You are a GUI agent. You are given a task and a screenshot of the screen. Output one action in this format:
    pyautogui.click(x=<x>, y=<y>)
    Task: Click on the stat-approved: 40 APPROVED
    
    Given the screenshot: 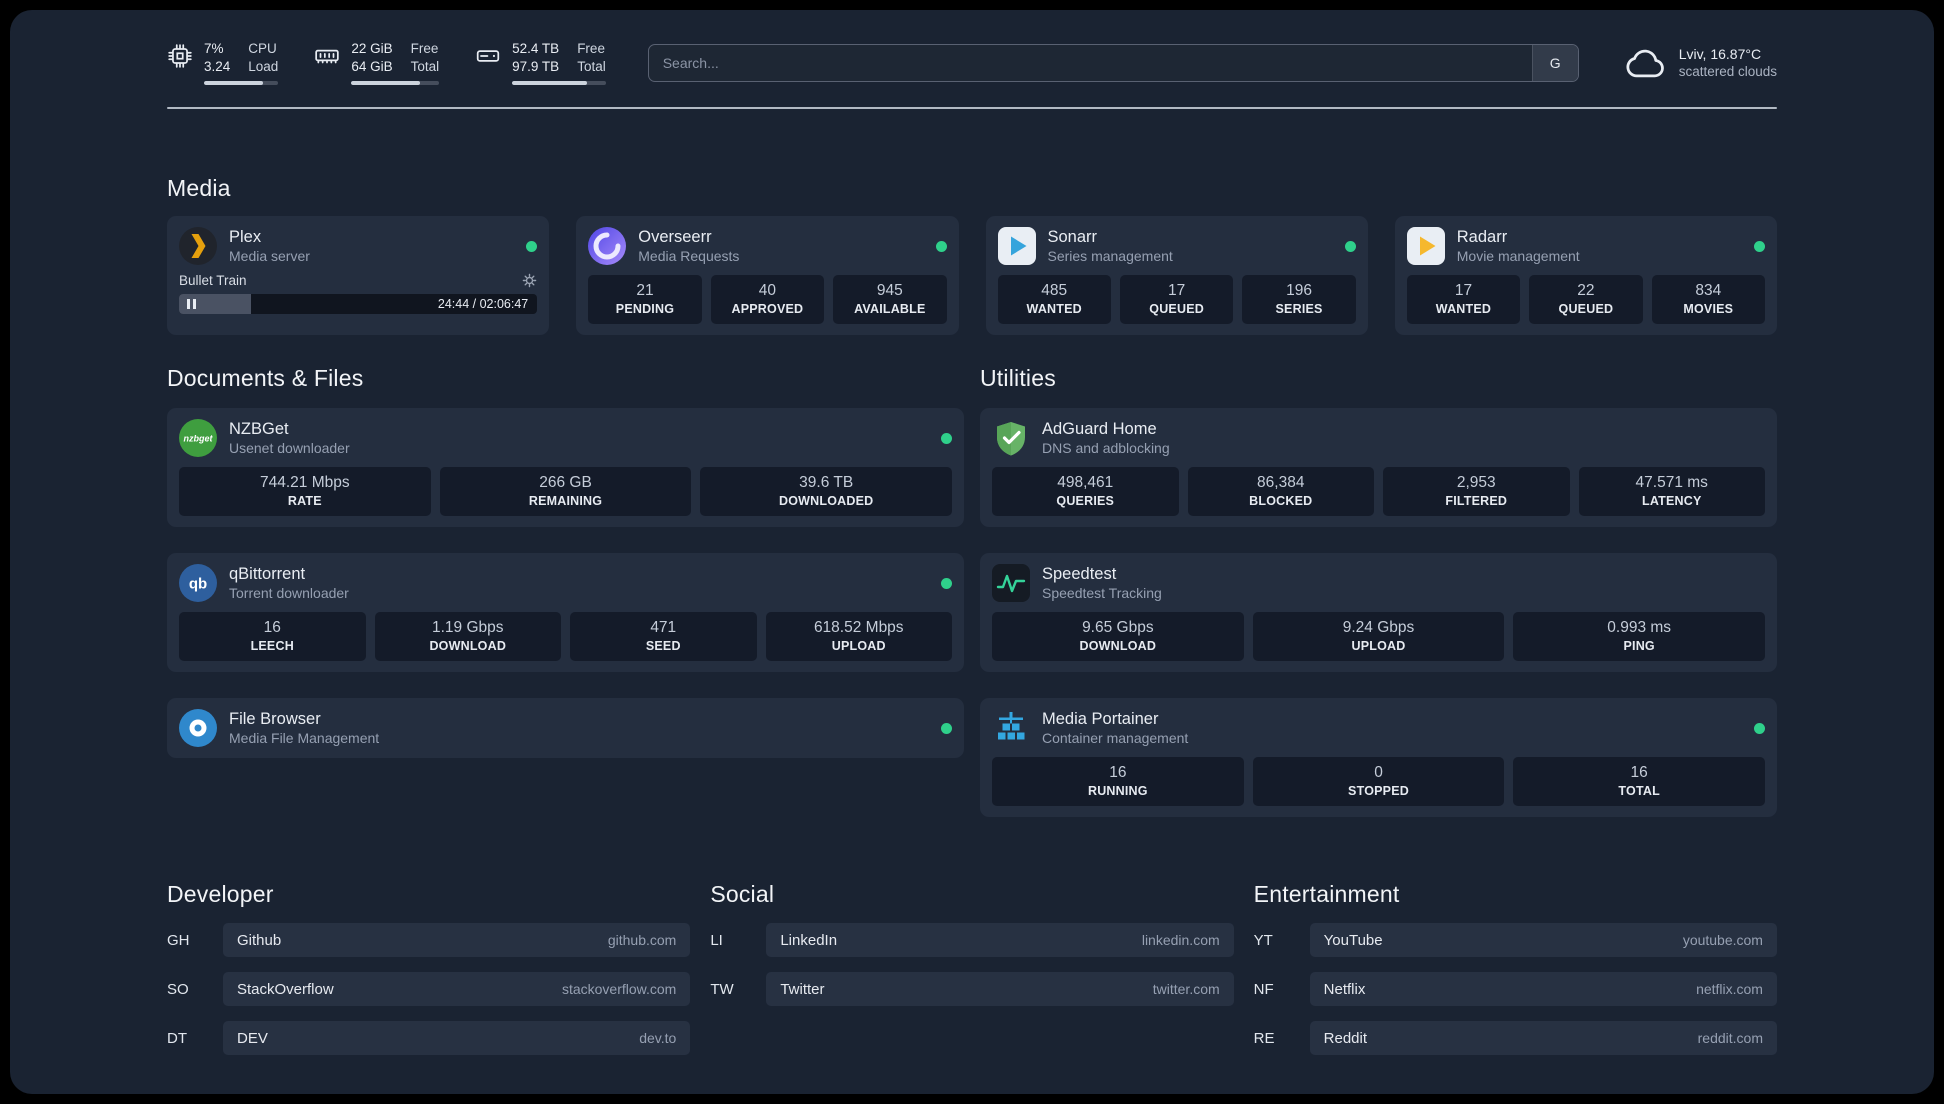 What is the action you would take?
    pyautogui.click(x=767, y=300)
    